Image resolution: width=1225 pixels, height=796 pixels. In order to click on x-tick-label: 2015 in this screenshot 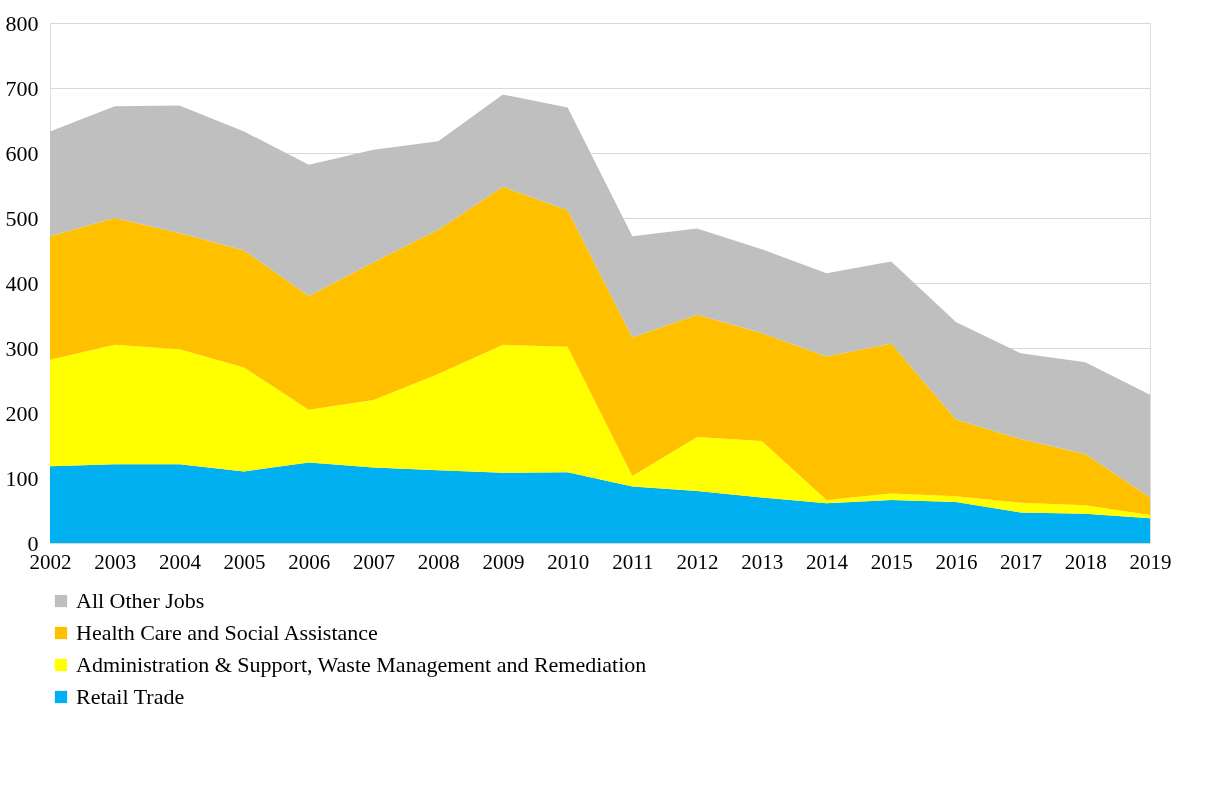, I will do `click(891, 561)`.